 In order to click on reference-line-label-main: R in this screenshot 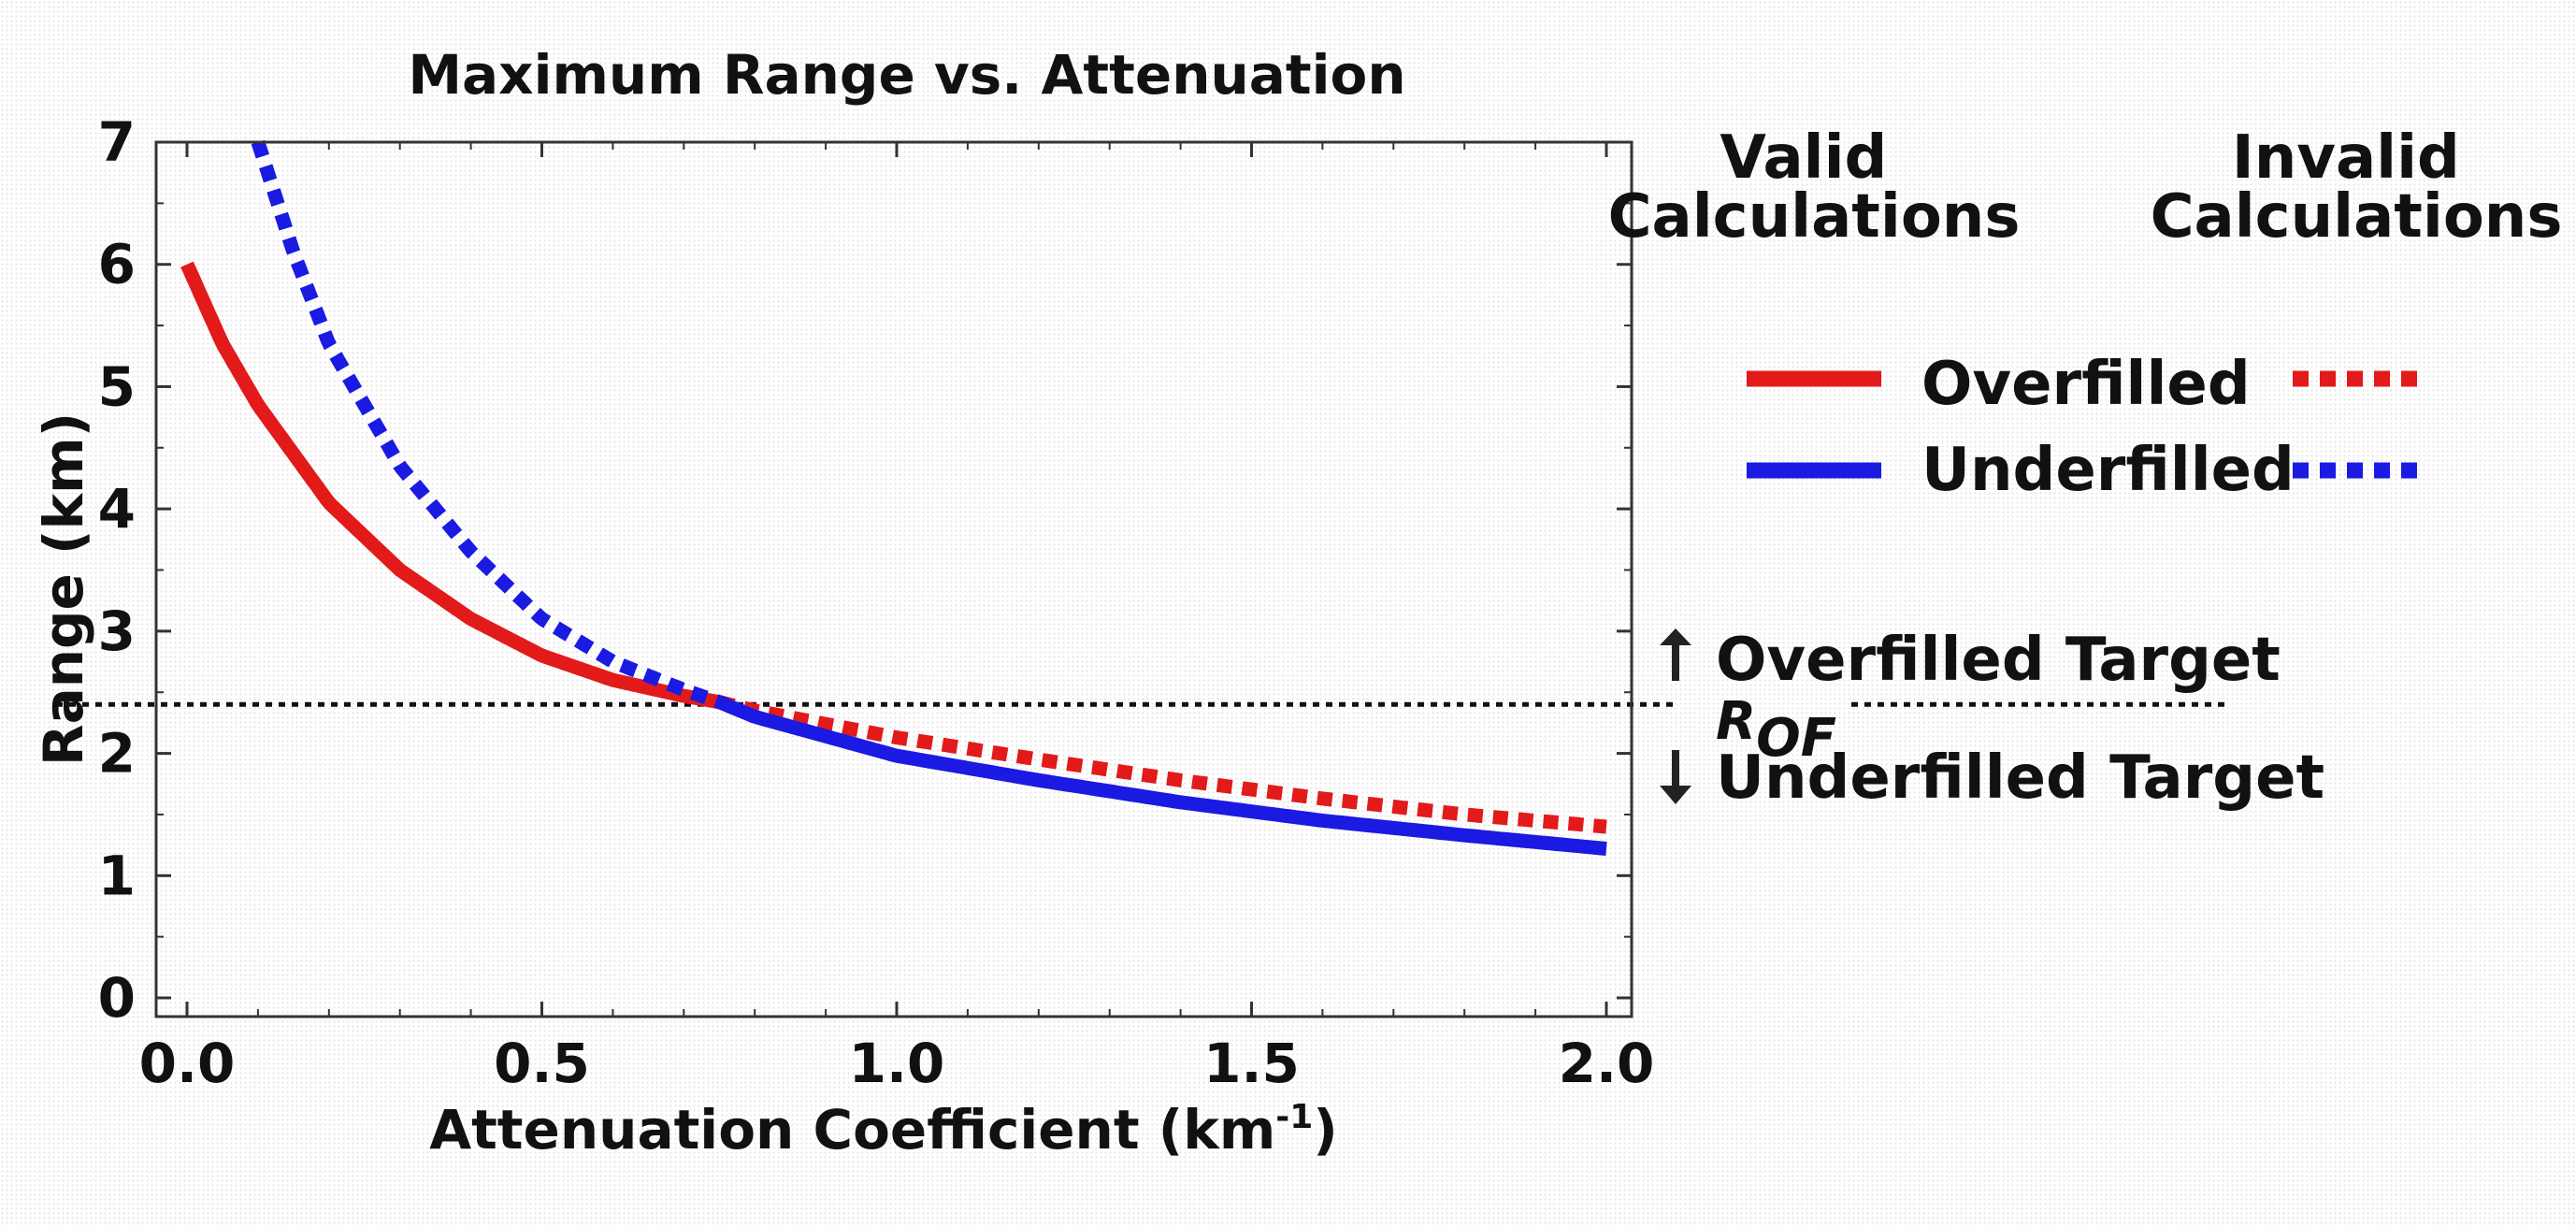, I will do `click(1736, 721)`.